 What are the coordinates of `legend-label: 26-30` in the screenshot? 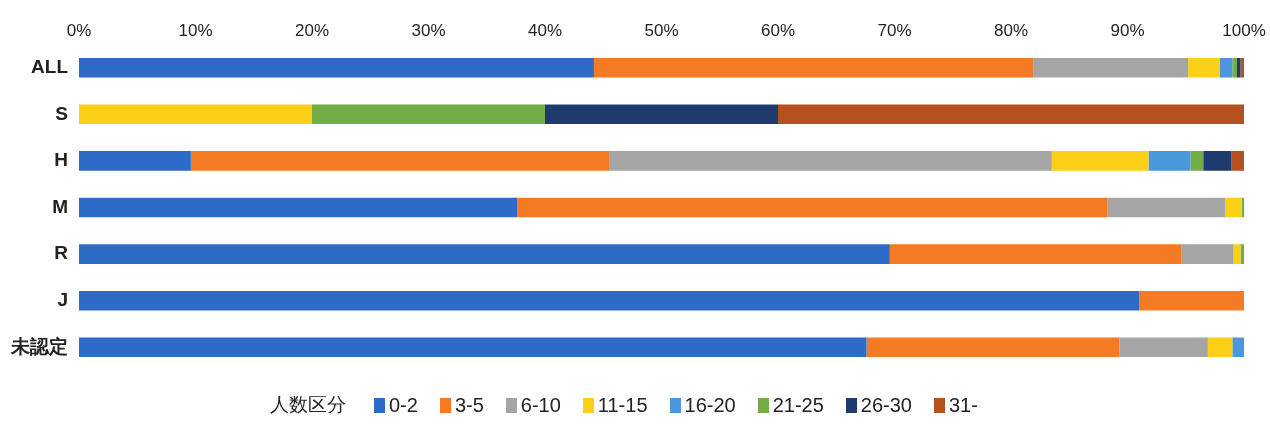 It's located at (886, 405).